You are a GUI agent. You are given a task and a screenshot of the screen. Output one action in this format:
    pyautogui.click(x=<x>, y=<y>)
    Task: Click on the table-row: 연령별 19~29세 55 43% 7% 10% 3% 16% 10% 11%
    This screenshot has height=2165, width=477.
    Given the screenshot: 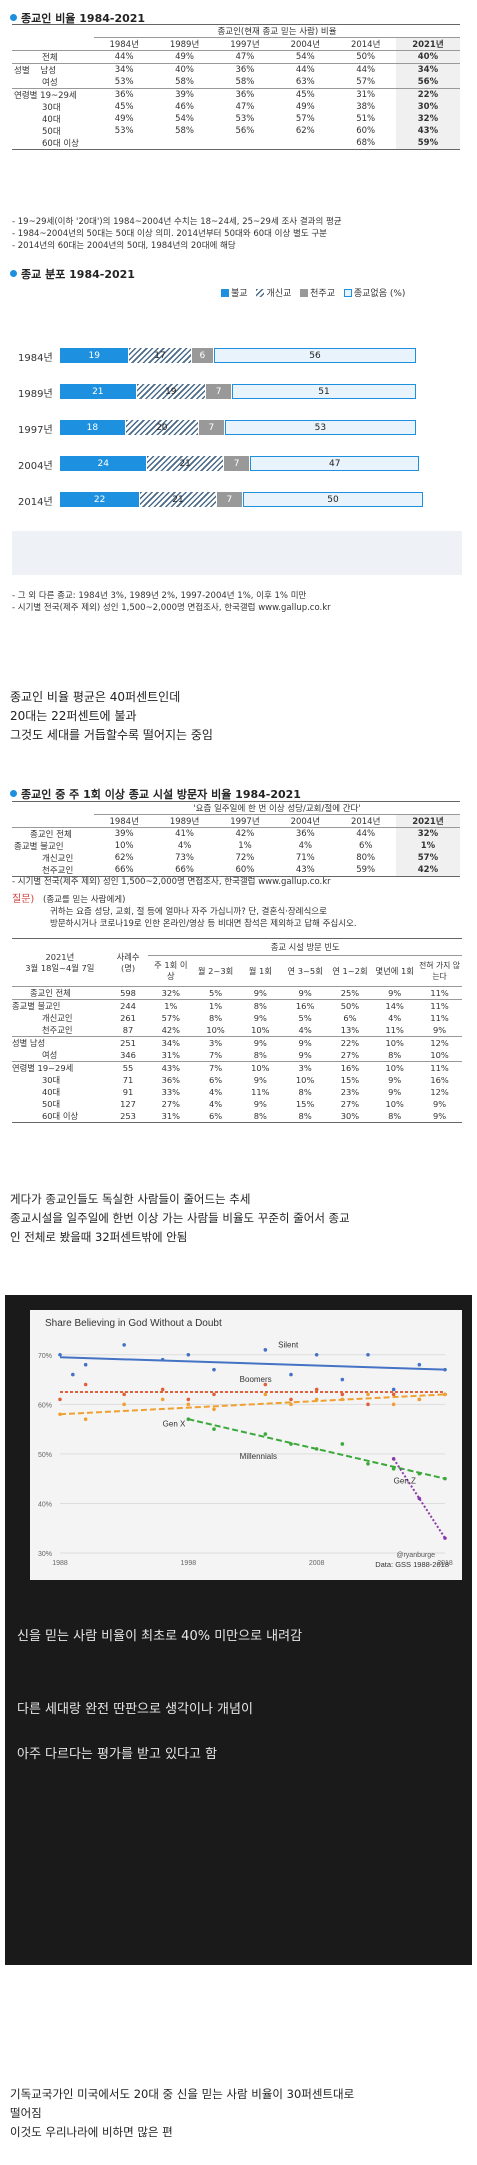 What is the action you would take?
    pyautogui.click(x=237, y=1067)
    